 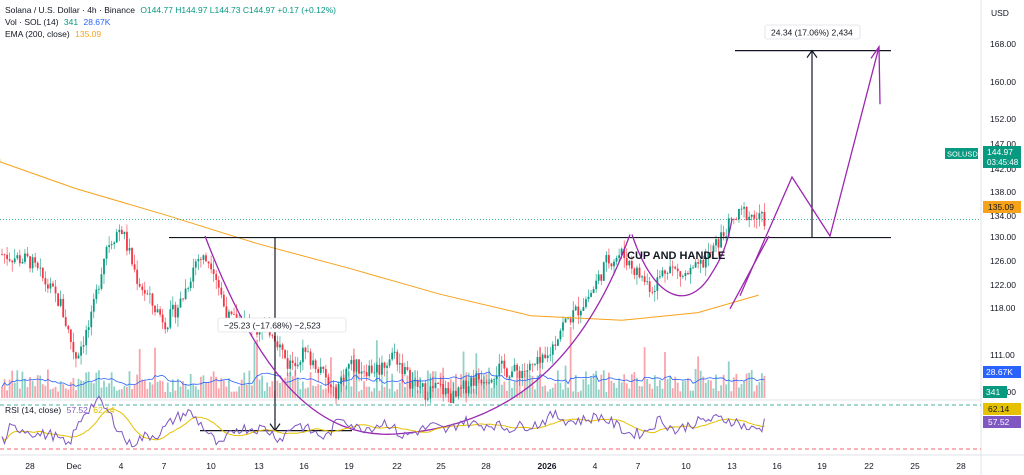 I want to click on projection-path, so click(x=809, y=171).